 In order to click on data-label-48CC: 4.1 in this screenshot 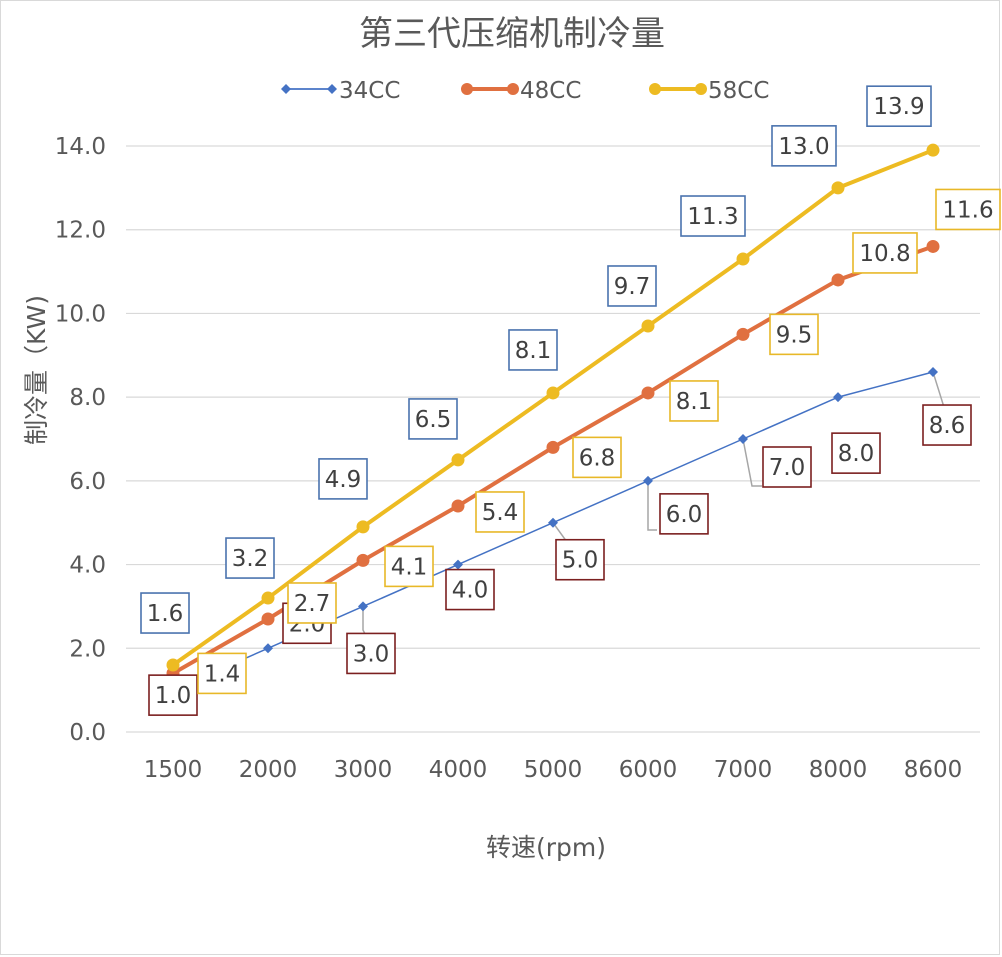, I will do `click(409, 566)`.